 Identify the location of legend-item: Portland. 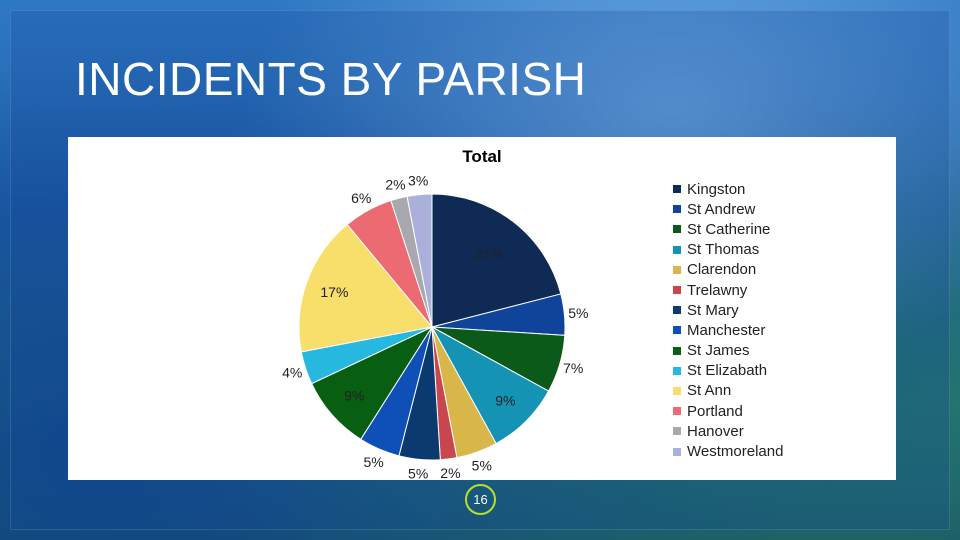
(728, 411).